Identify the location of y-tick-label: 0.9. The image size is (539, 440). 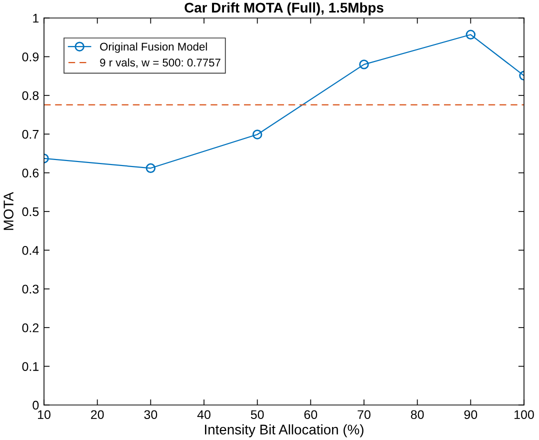
(30, 57).